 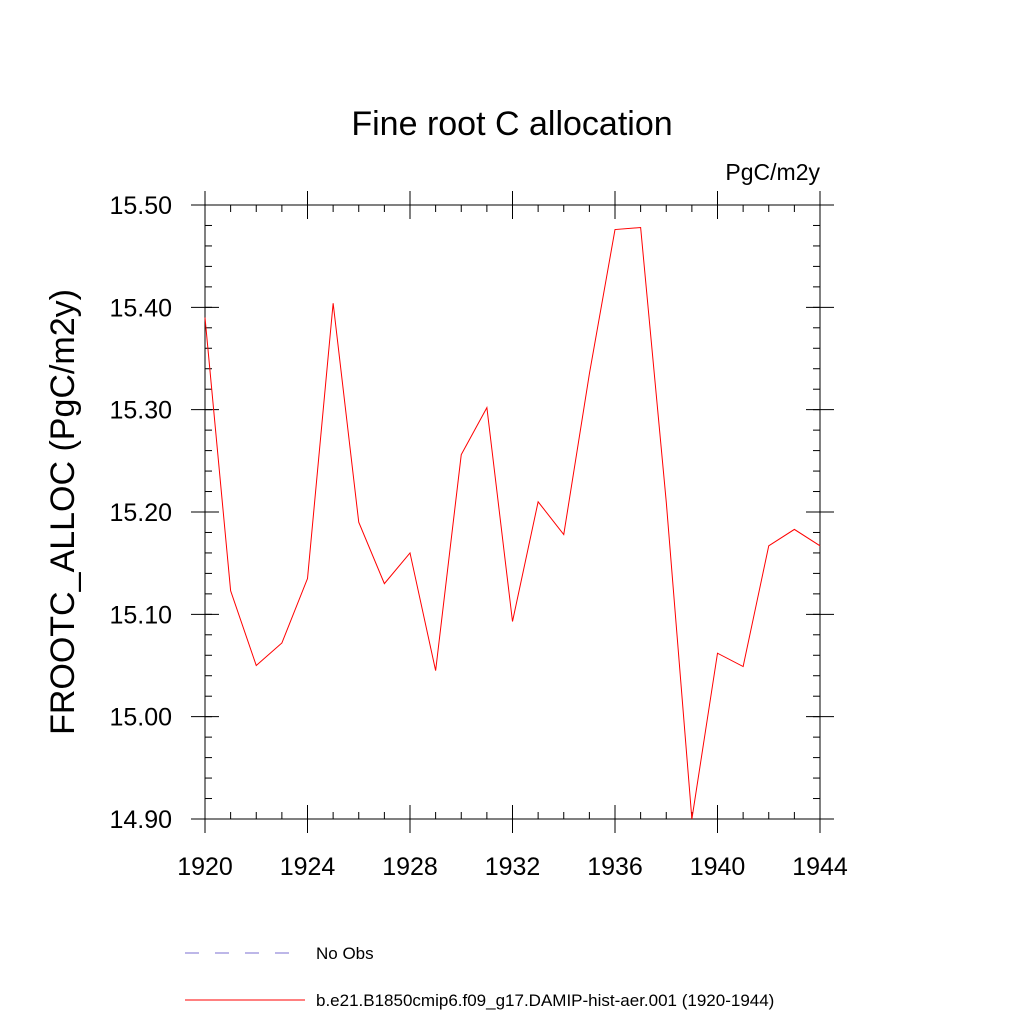 What do you see at coordinates (140, 308) in the screenshot?
I see `y-tick-label: 15.40` at bounding box center [140, 308].